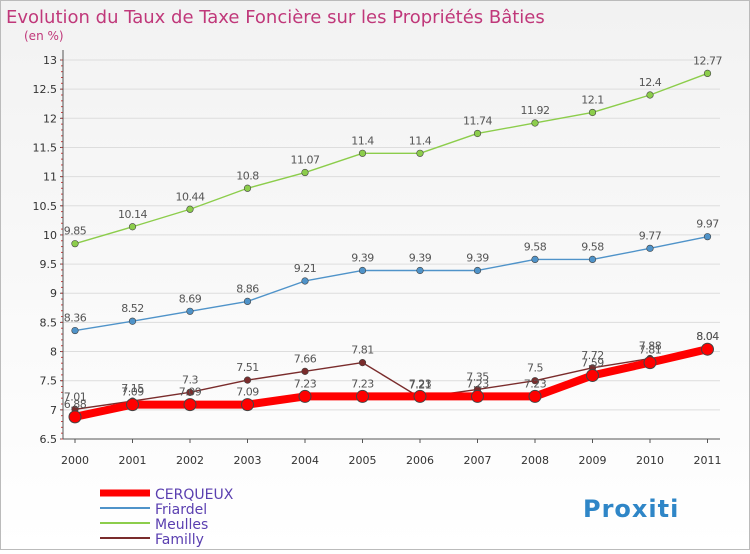 The width and height of the screenshot is (750, 554). I want to click on y-tick-label: 10, so click(50, 235).